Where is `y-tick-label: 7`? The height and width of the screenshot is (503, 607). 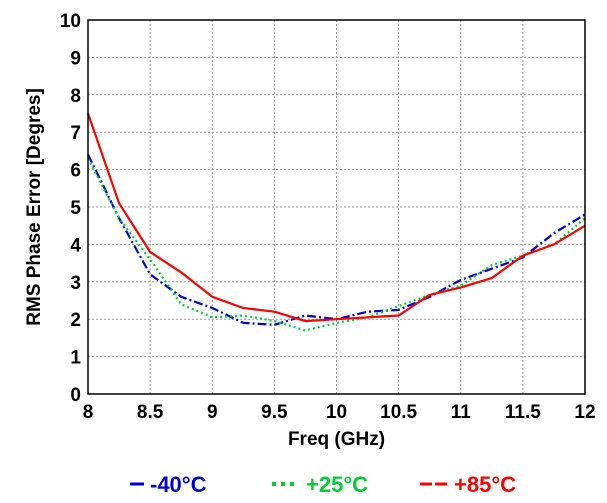 y-tick-label: 7 is located at coordinates (75, 133).